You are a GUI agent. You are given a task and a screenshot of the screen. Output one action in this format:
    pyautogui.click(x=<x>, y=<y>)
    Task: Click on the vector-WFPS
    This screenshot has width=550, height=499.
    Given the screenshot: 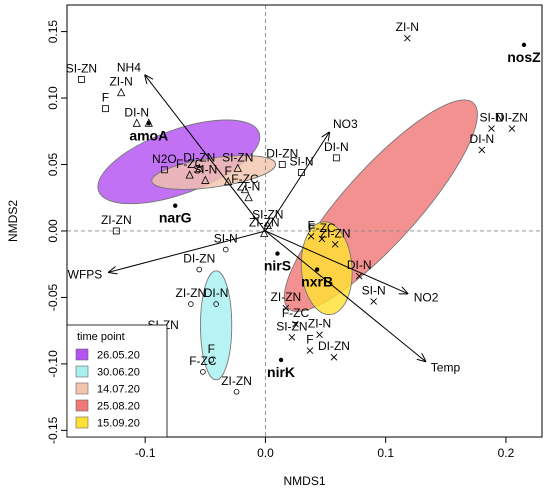 What is the action you would take?
    pyautogui.click(x=187, y=251)
    